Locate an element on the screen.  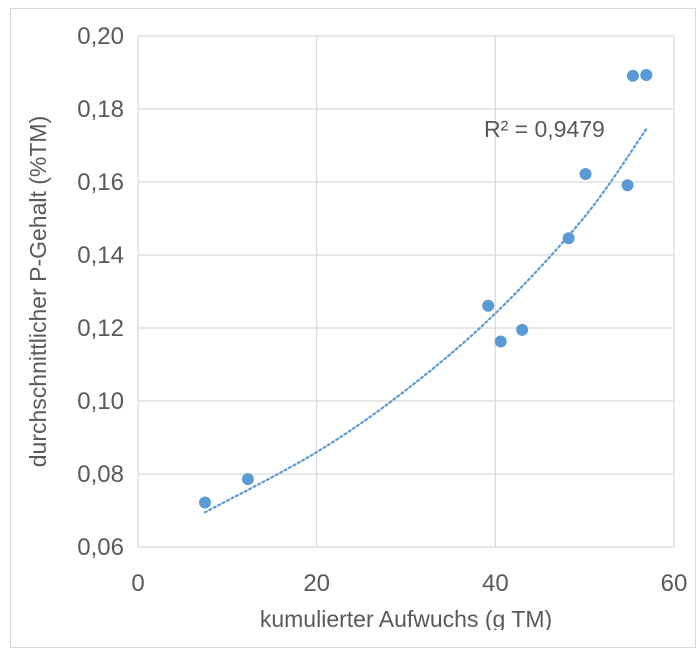
x-tick-label: 40 is located at coordinates (495, 583).